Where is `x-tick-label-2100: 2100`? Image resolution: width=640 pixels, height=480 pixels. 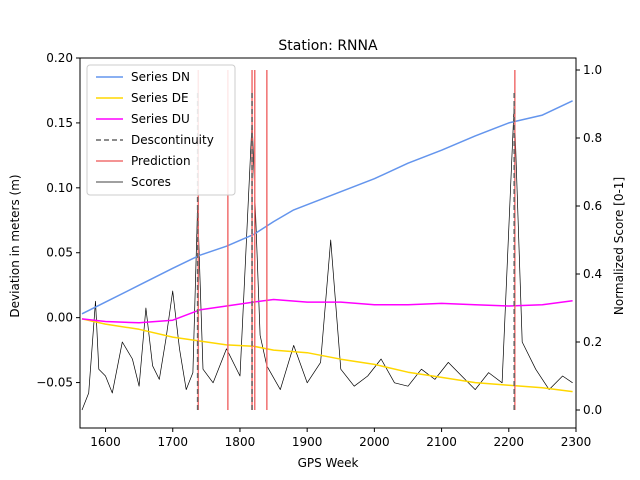
x-tick-label-2100: 2100 is located at coordinates (441, 442).